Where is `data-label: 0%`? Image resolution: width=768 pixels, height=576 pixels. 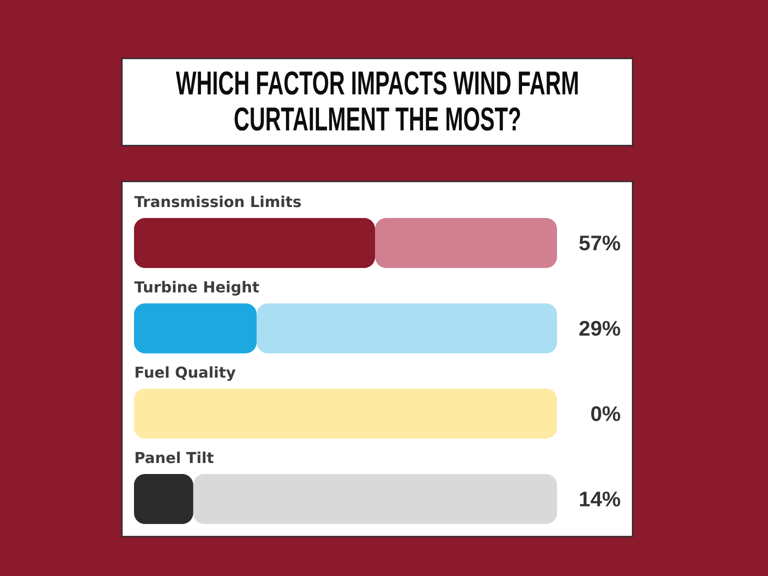 data-label: 0% is located at coordinates (605, 414).